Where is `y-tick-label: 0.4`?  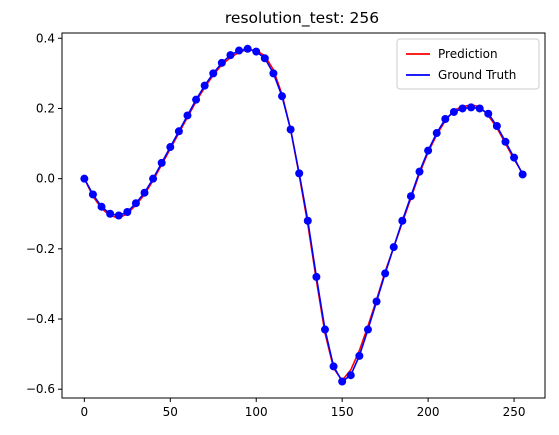 y-tick-label: 0.4 is located at coordinates (45, 38).